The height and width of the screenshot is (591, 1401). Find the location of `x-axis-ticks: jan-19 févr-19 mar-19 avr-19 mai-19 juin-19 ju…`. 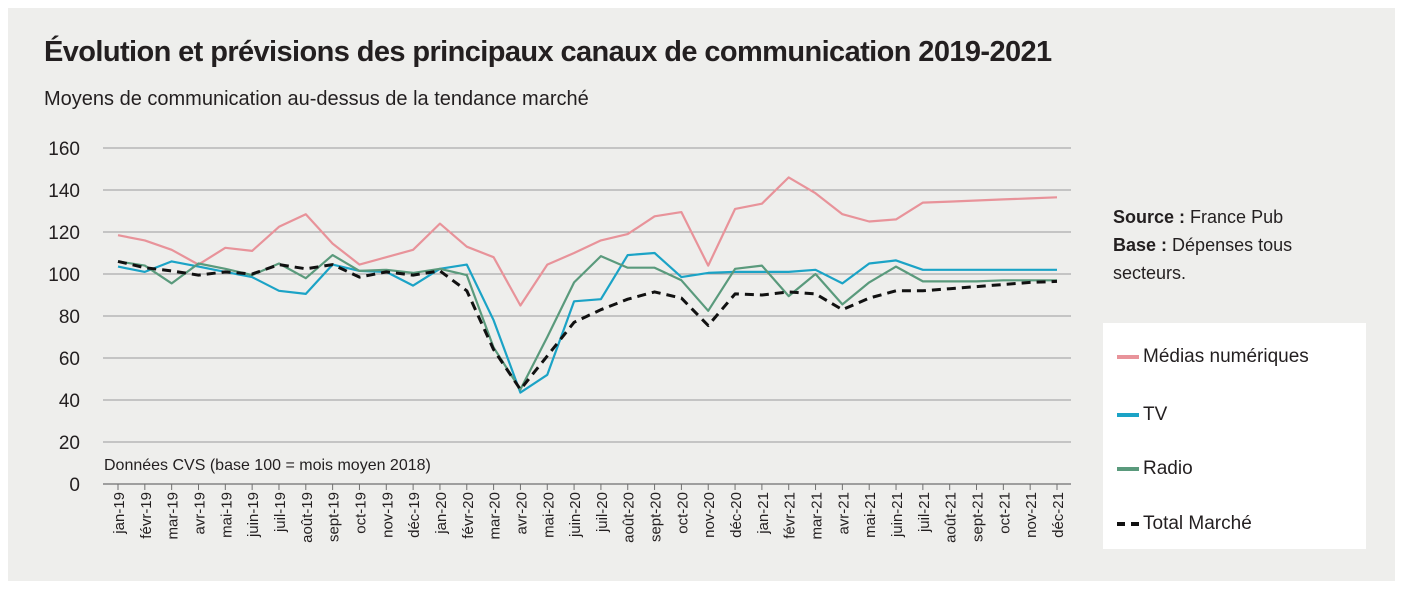

x-axis-ticks: jan-19 févr-19 mar-19 avr-19 mai-19 juin-19 ju… is located at coordinates (589, 513).